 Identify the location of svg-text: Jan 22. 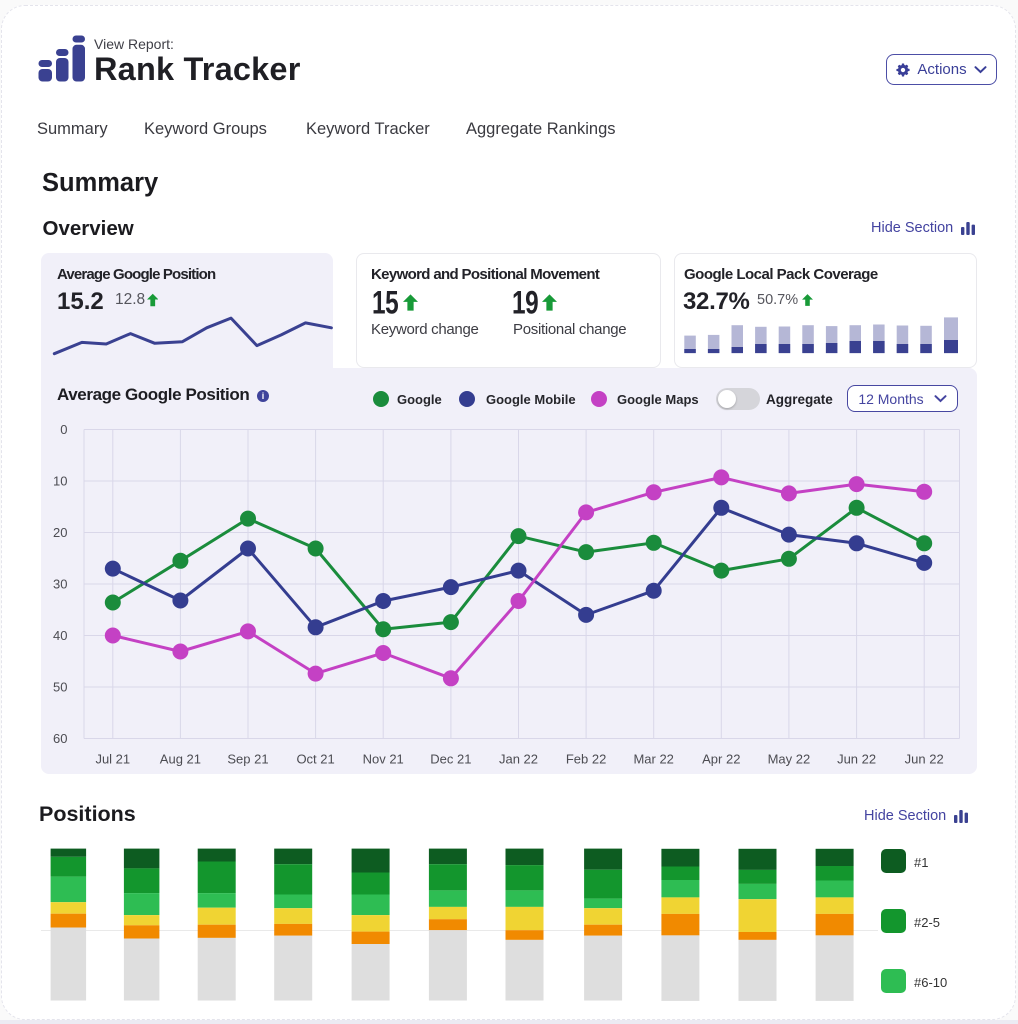
(518, 759).